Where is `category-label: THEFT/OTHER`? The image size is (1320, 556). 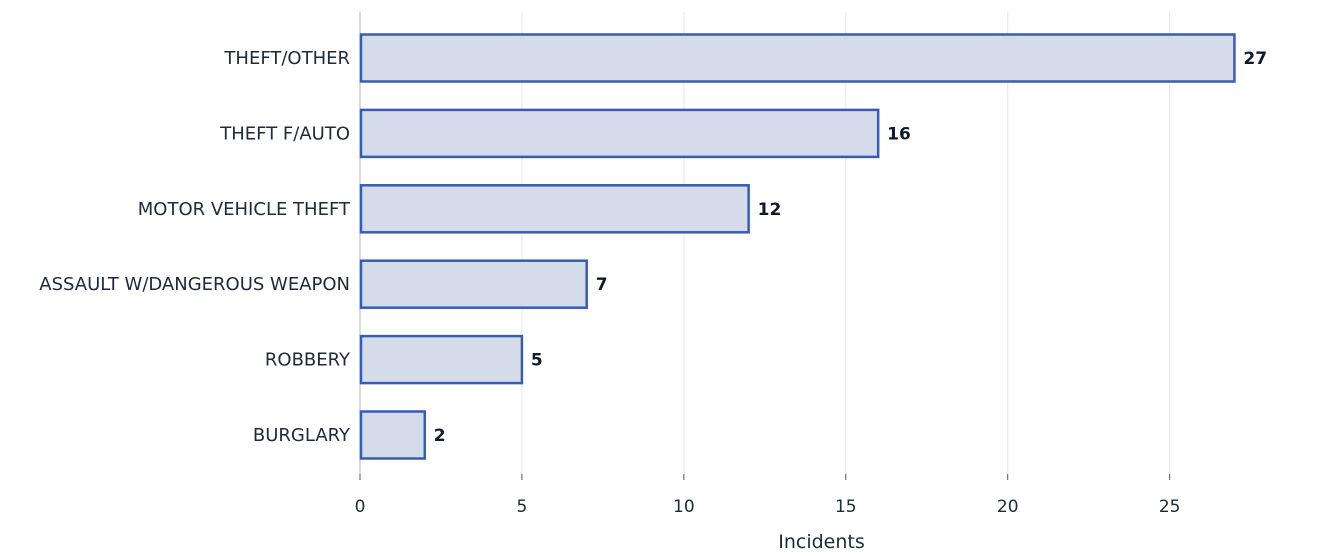 category-label: THEFT/OTHER is located at coordinates (286, 58).